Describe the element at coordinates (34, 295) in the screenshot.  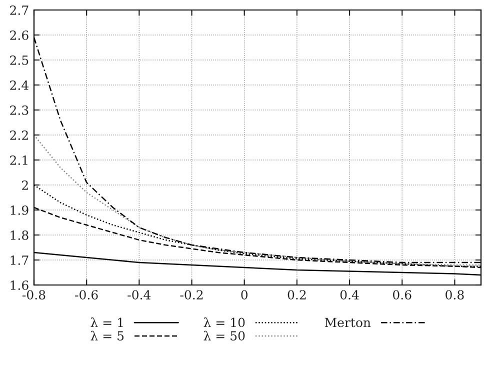
I see `x-tick-label: -0.8` at that location.